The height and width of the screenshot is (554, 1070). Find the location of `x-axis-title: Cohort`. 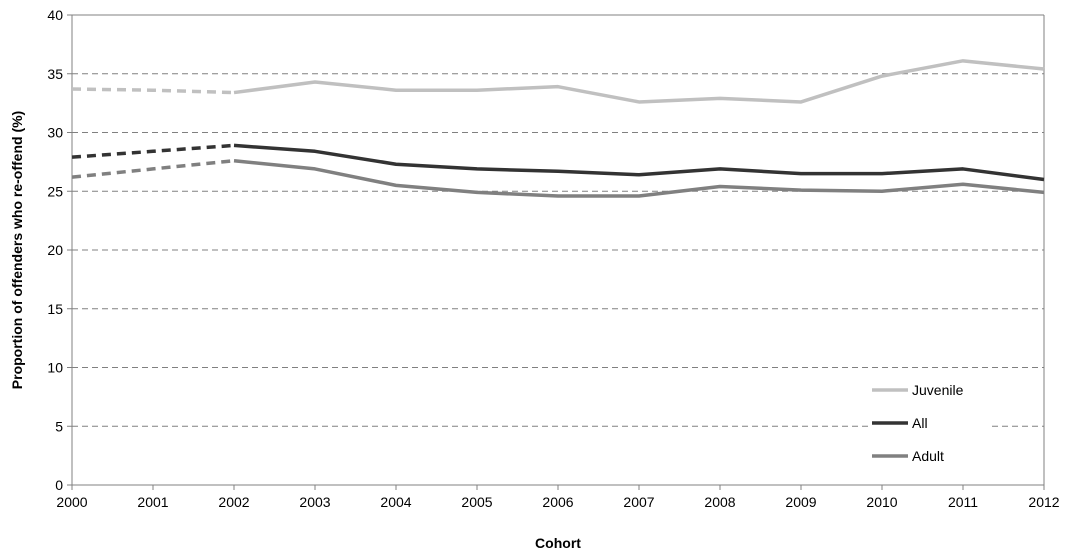

x-axis-title: Cohort is located at coordinates (558, 543).